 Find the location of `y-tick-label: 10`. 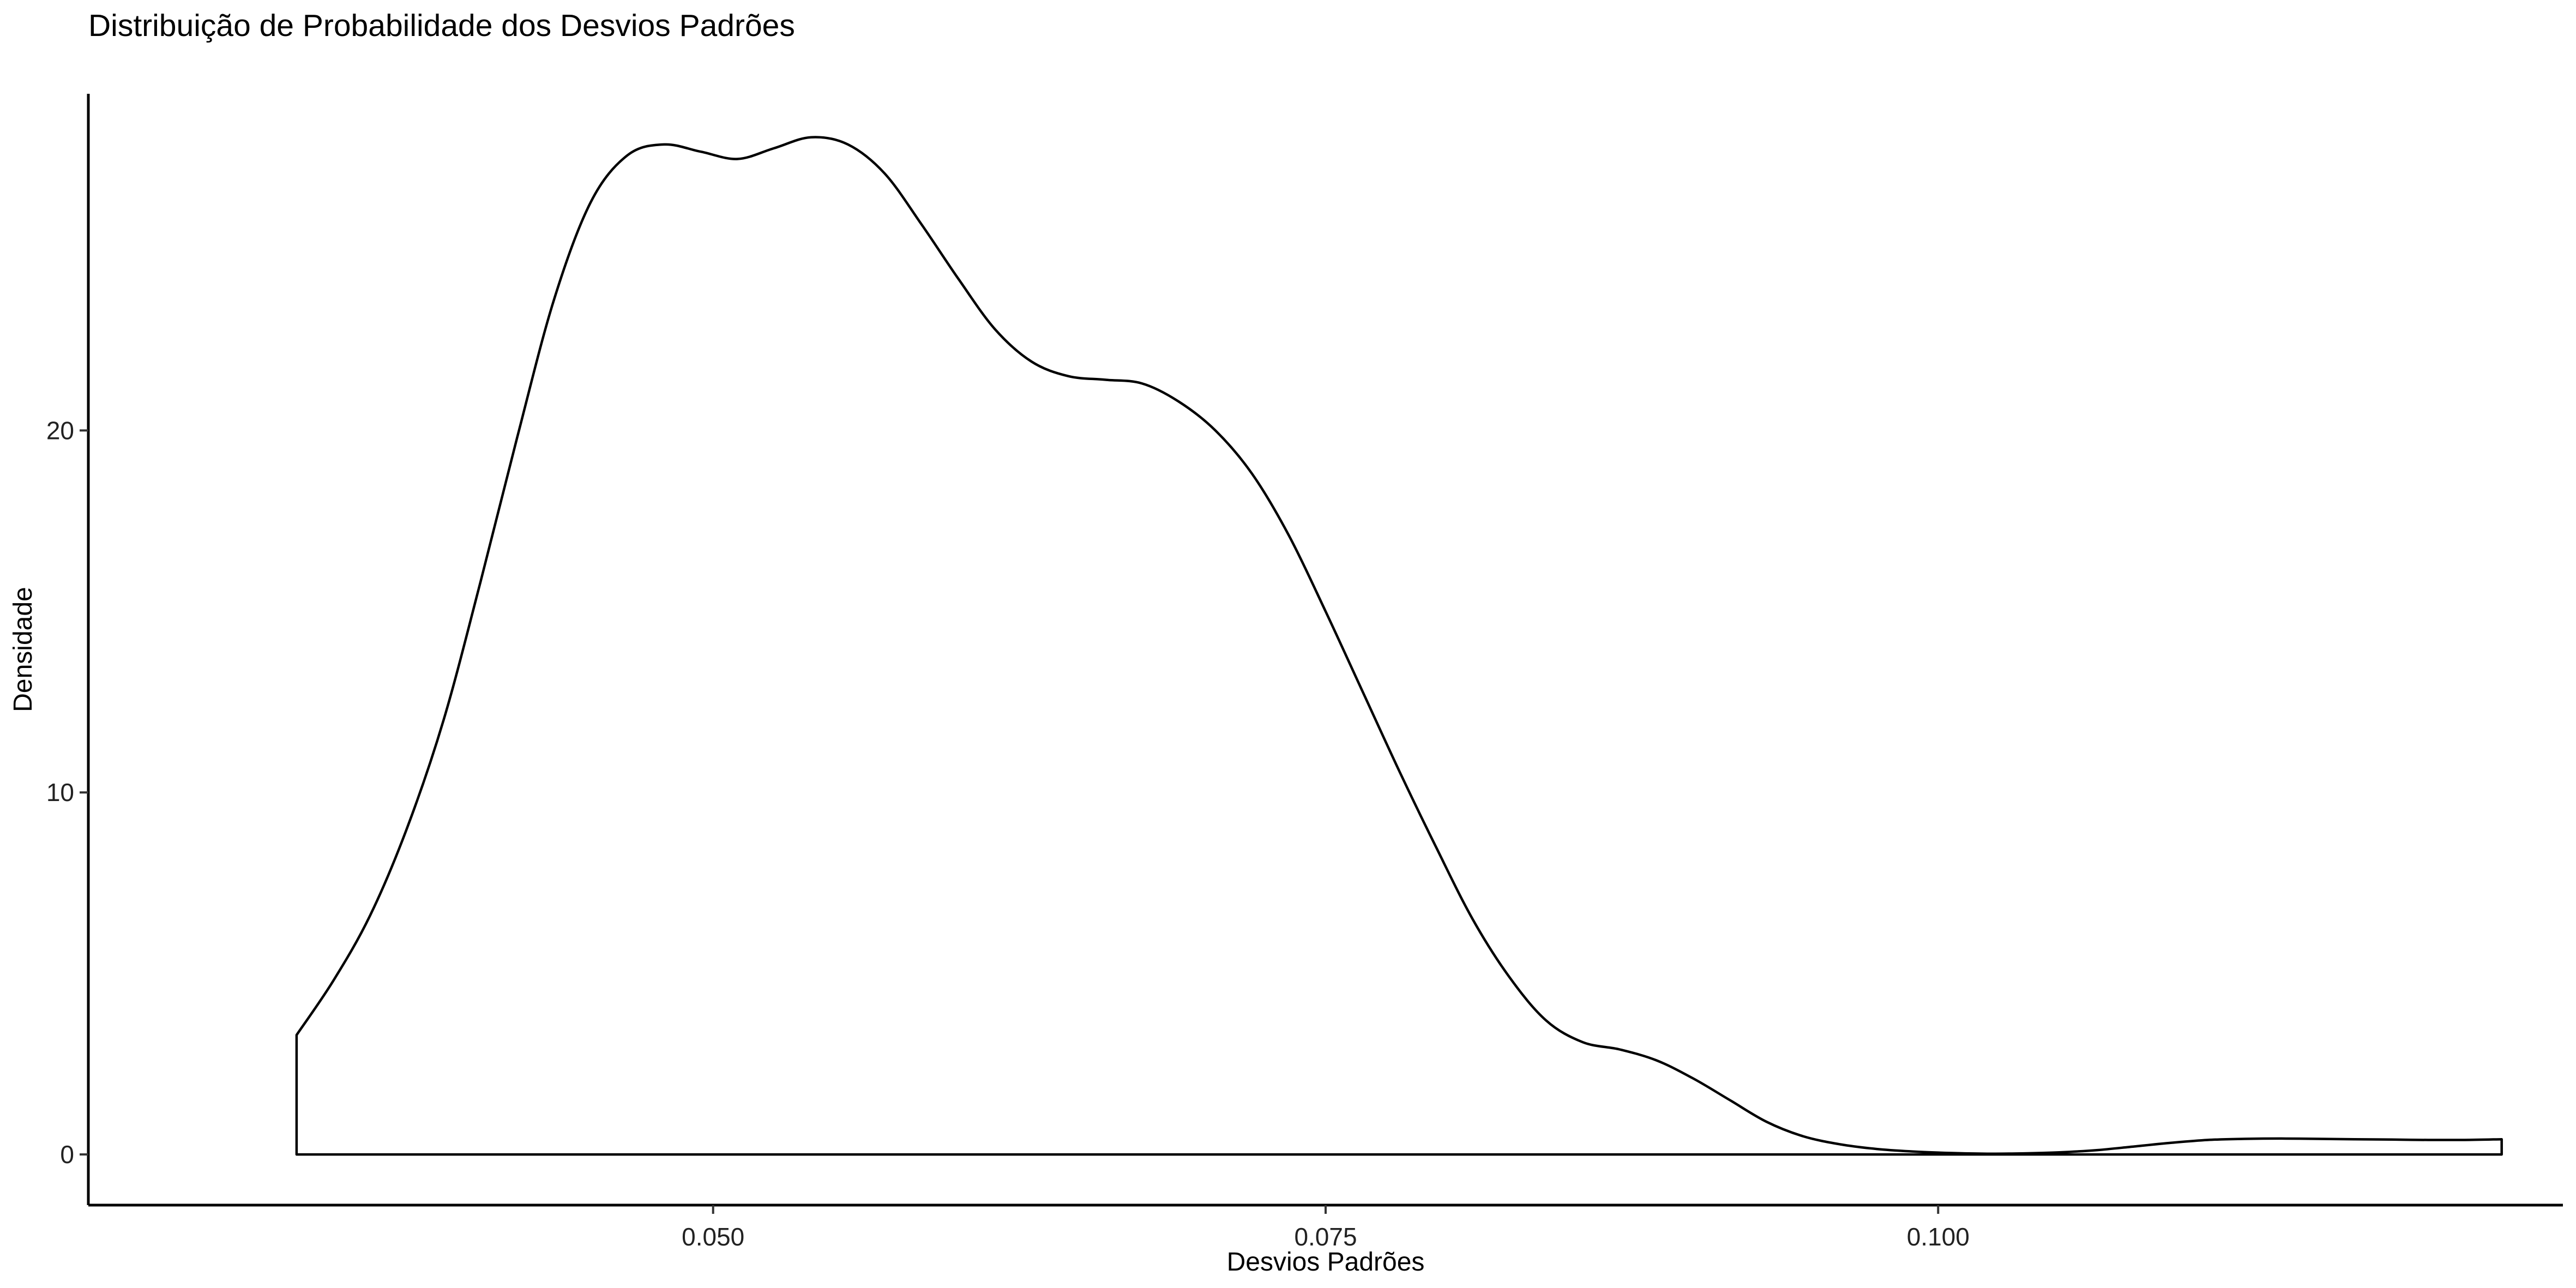

y-tick-label: 10 is located at coordinates (60, 792).